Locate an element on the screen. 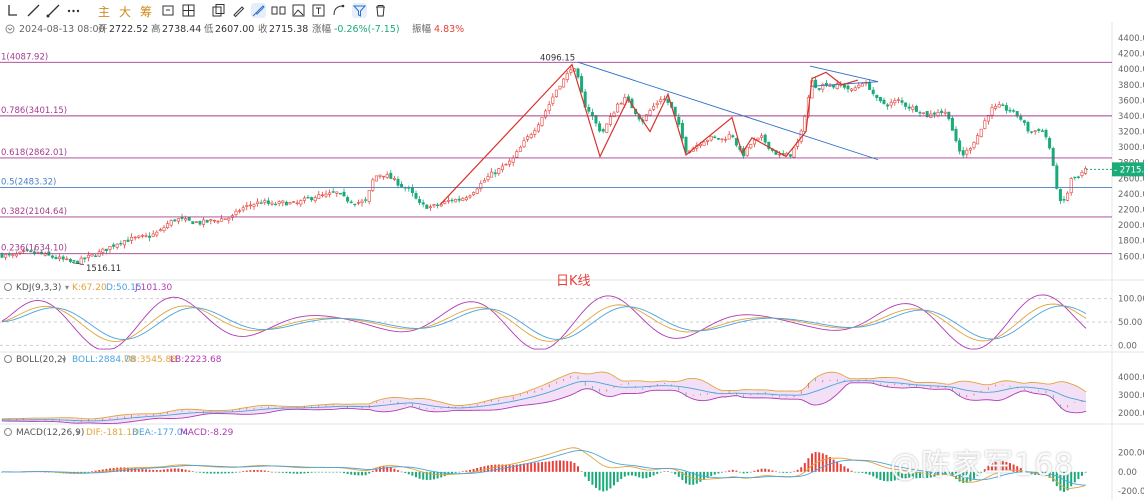 This screenshot has width=1144, height=500. image-icon is located at coordinates (298, 10).